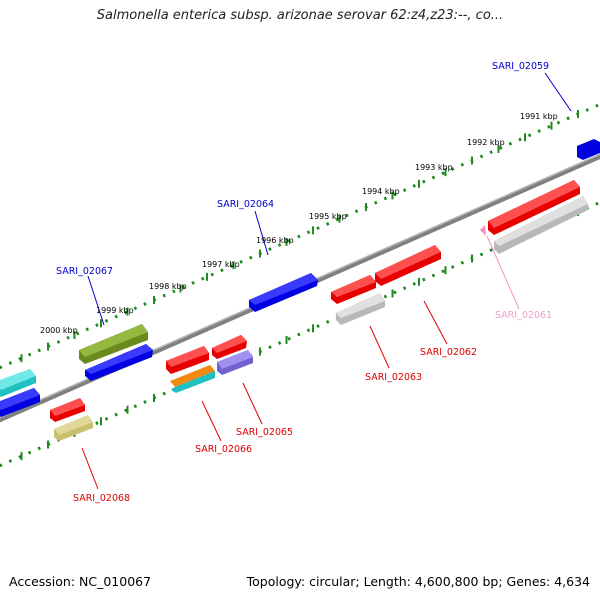 The image size is (600, 600). Describe the element at coordinates (264, 432) in the screenshot. I see `gene-label: SARI_02065` at that location.